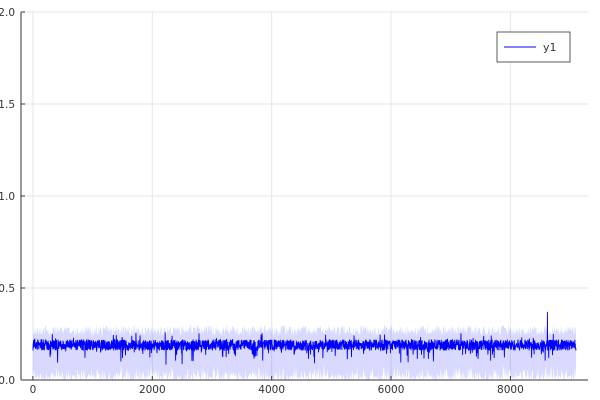 Image resolution: width=600 pixels, height=400 pixels. I want to click on x-axis-ticks: 0 2000 4000 6000 8000, so click(277, 386).